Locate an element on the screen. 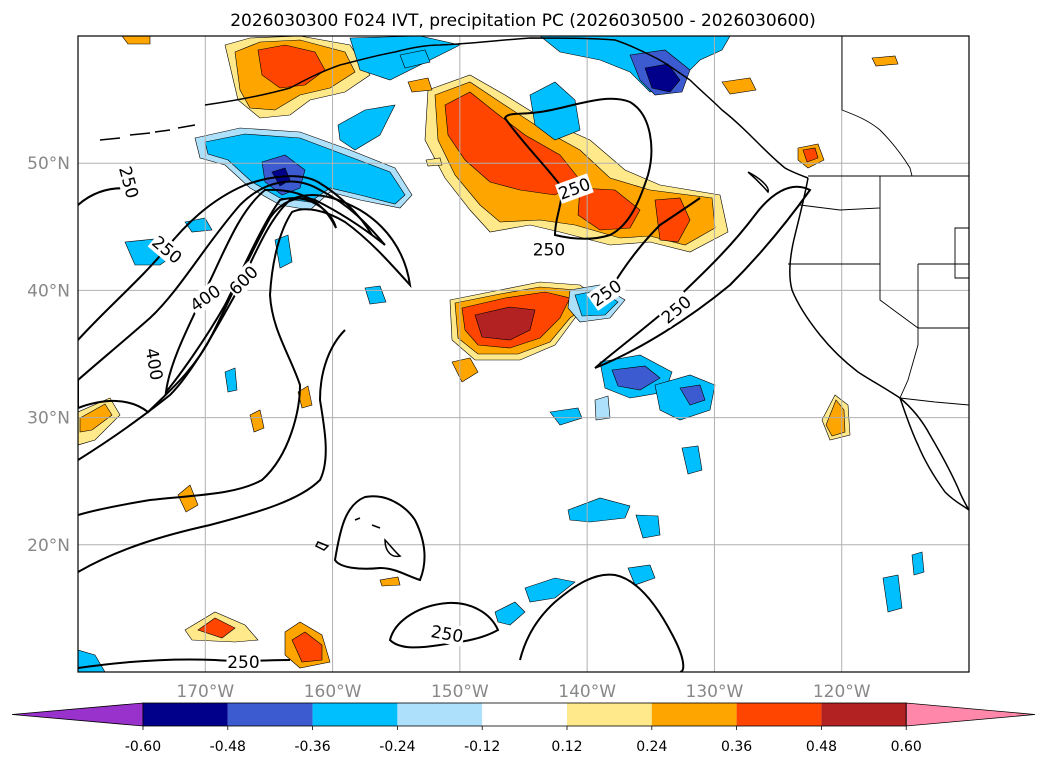 The height and width of the screenshot is (765, 1047). border-states-east is located at coordinates (943, 278).